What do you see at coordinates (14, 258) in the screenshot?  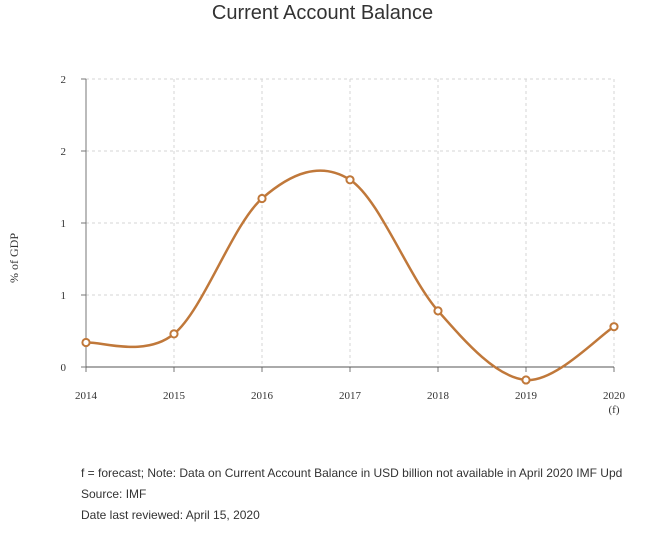 I see `y-axis-label: % of GDP` at bounding box center [14, 258].